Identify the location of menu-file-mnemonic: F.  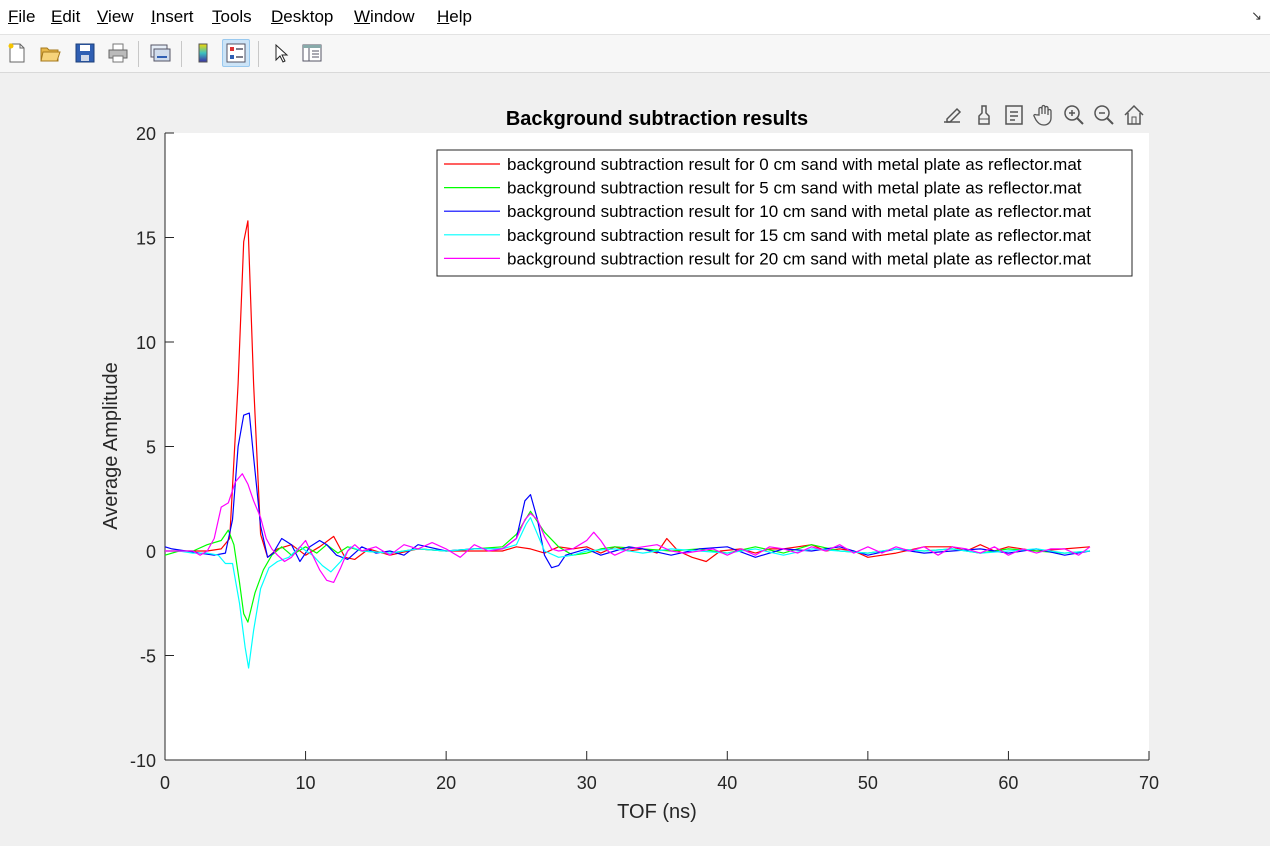
(13, 16).